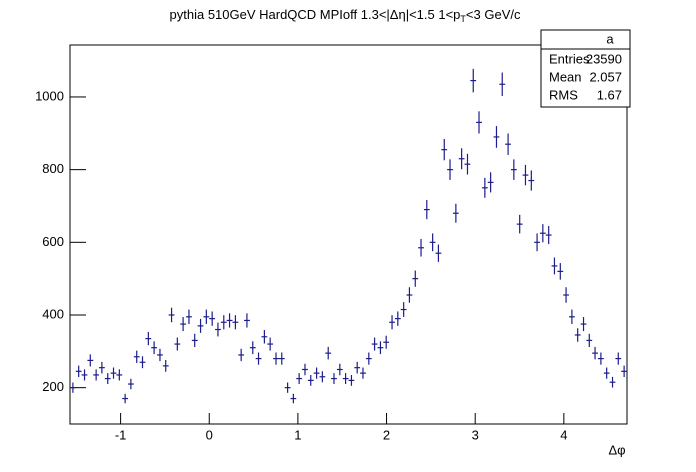 The height and width of the screenshot is (472, 696). Describe the element at coordinates (605, 76) in the screenshot. I see `stats-value: 2.057` at that location.